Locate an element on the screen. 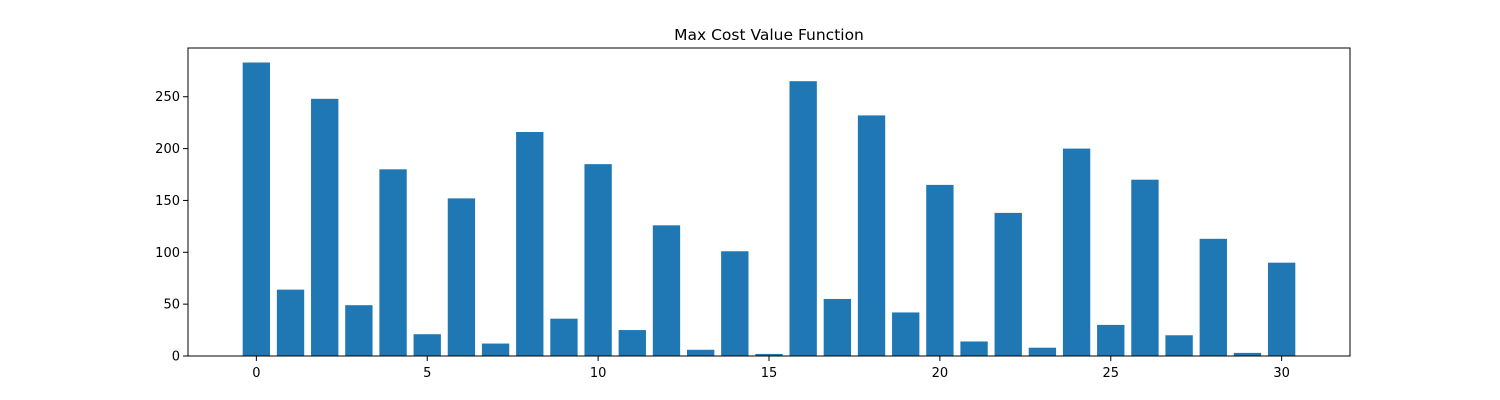 This screenshot has width=1500, height=400. x-tick-label: 30 is located at coordinates (1281, 373).